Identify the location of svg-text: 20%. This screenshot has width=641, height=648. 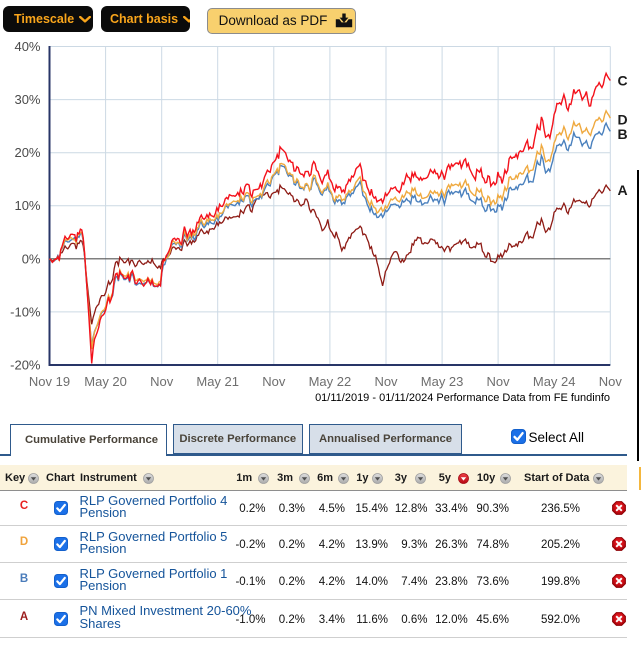
(27, 152).